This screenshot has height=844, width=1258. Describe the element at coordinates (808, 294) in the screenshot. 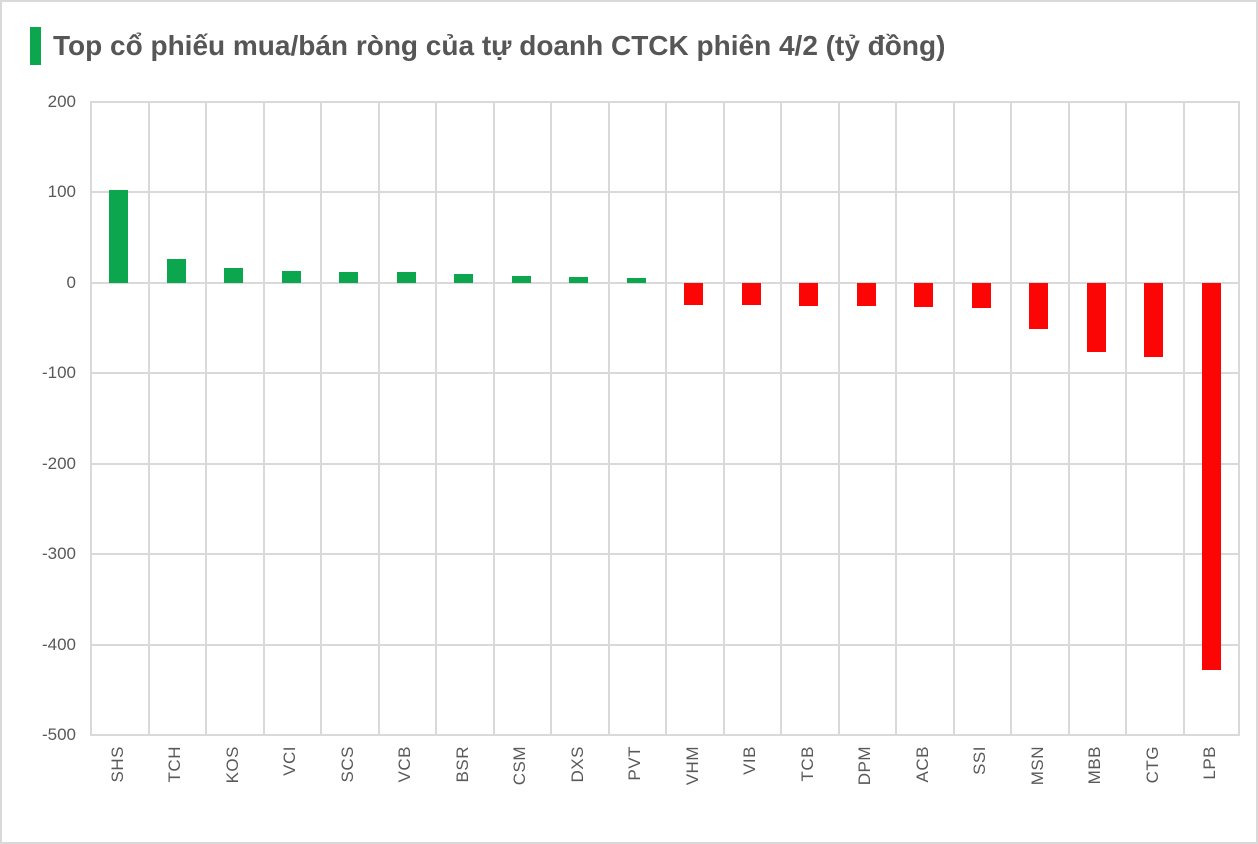

I see `bar-tcb` at that location.